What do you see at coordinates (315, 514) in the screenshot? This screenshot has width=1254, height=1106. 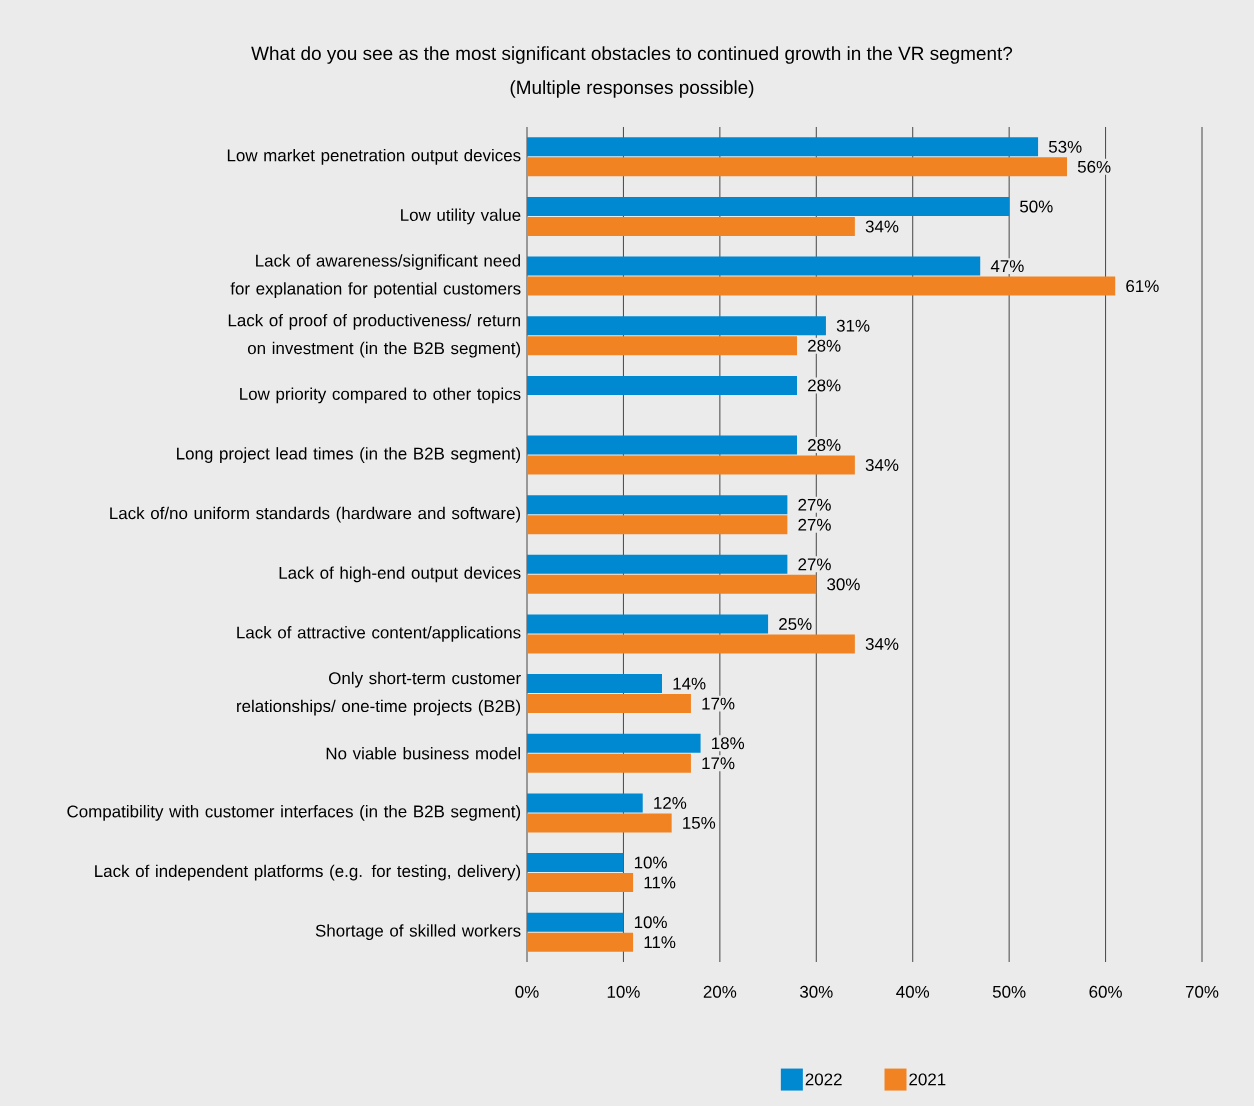 I see `y-tick-label: Lack of/no uniform standards (hardware and software)` at bounding box center [315, 514].